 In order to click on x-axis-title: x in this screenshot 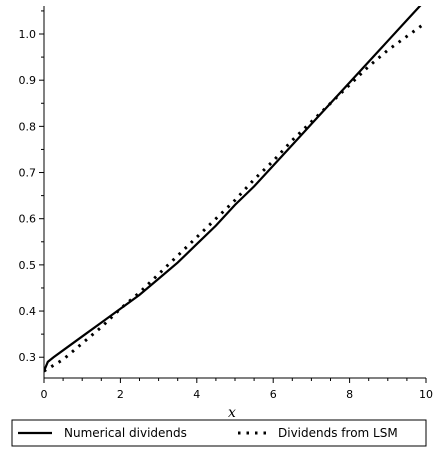, I will do `click(232, 413)`.